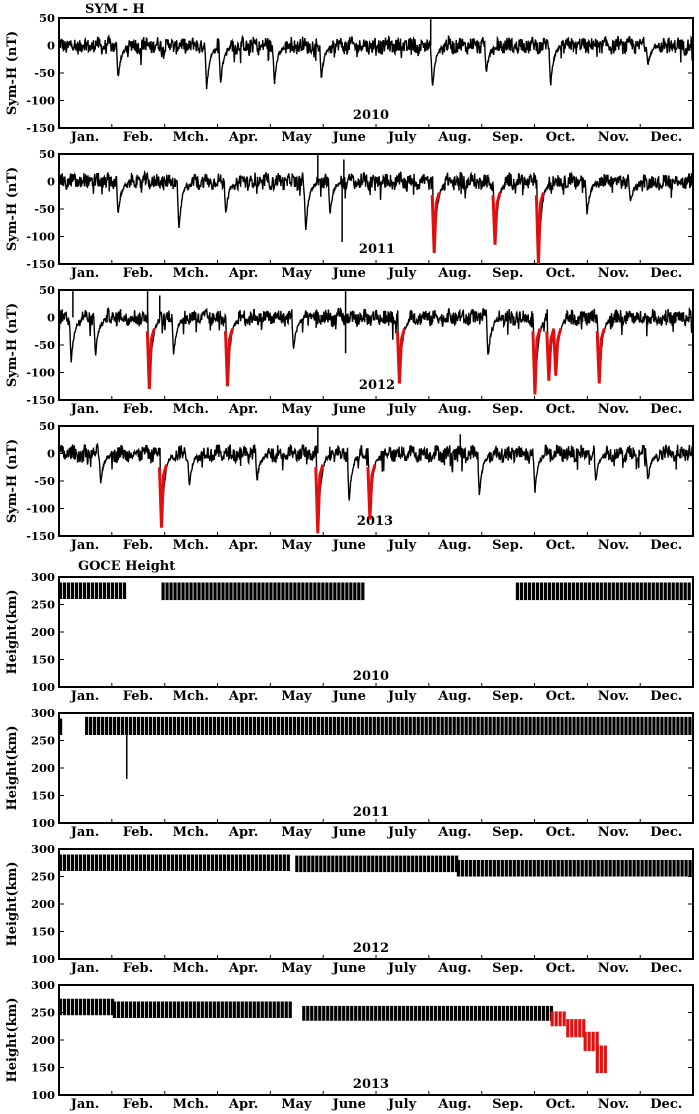  What do you see at coordinates (371, 948) in the screenshot?
I see `year-label: 2012` at bounding box center [371, 948].